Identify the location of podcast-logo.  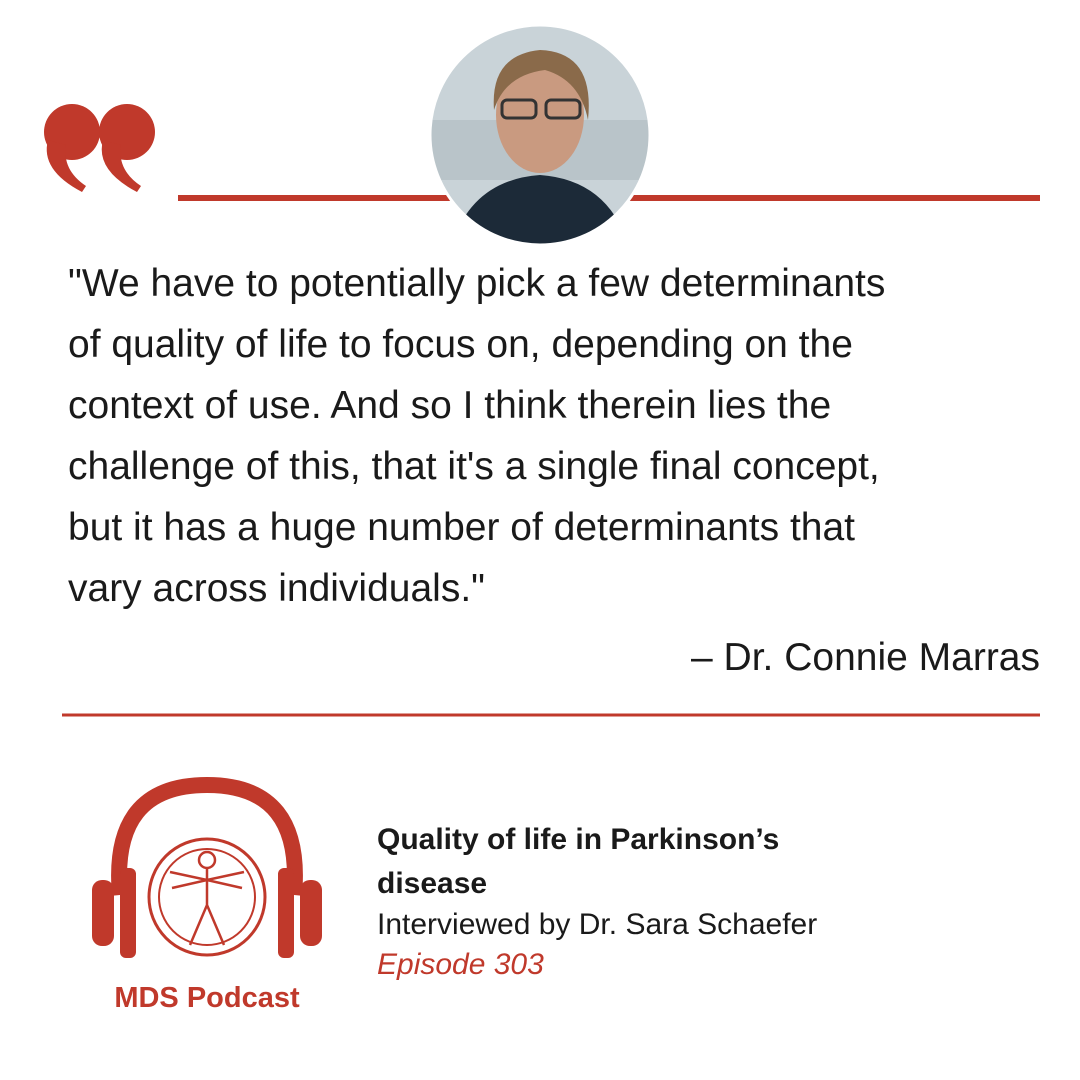
(207, 867).